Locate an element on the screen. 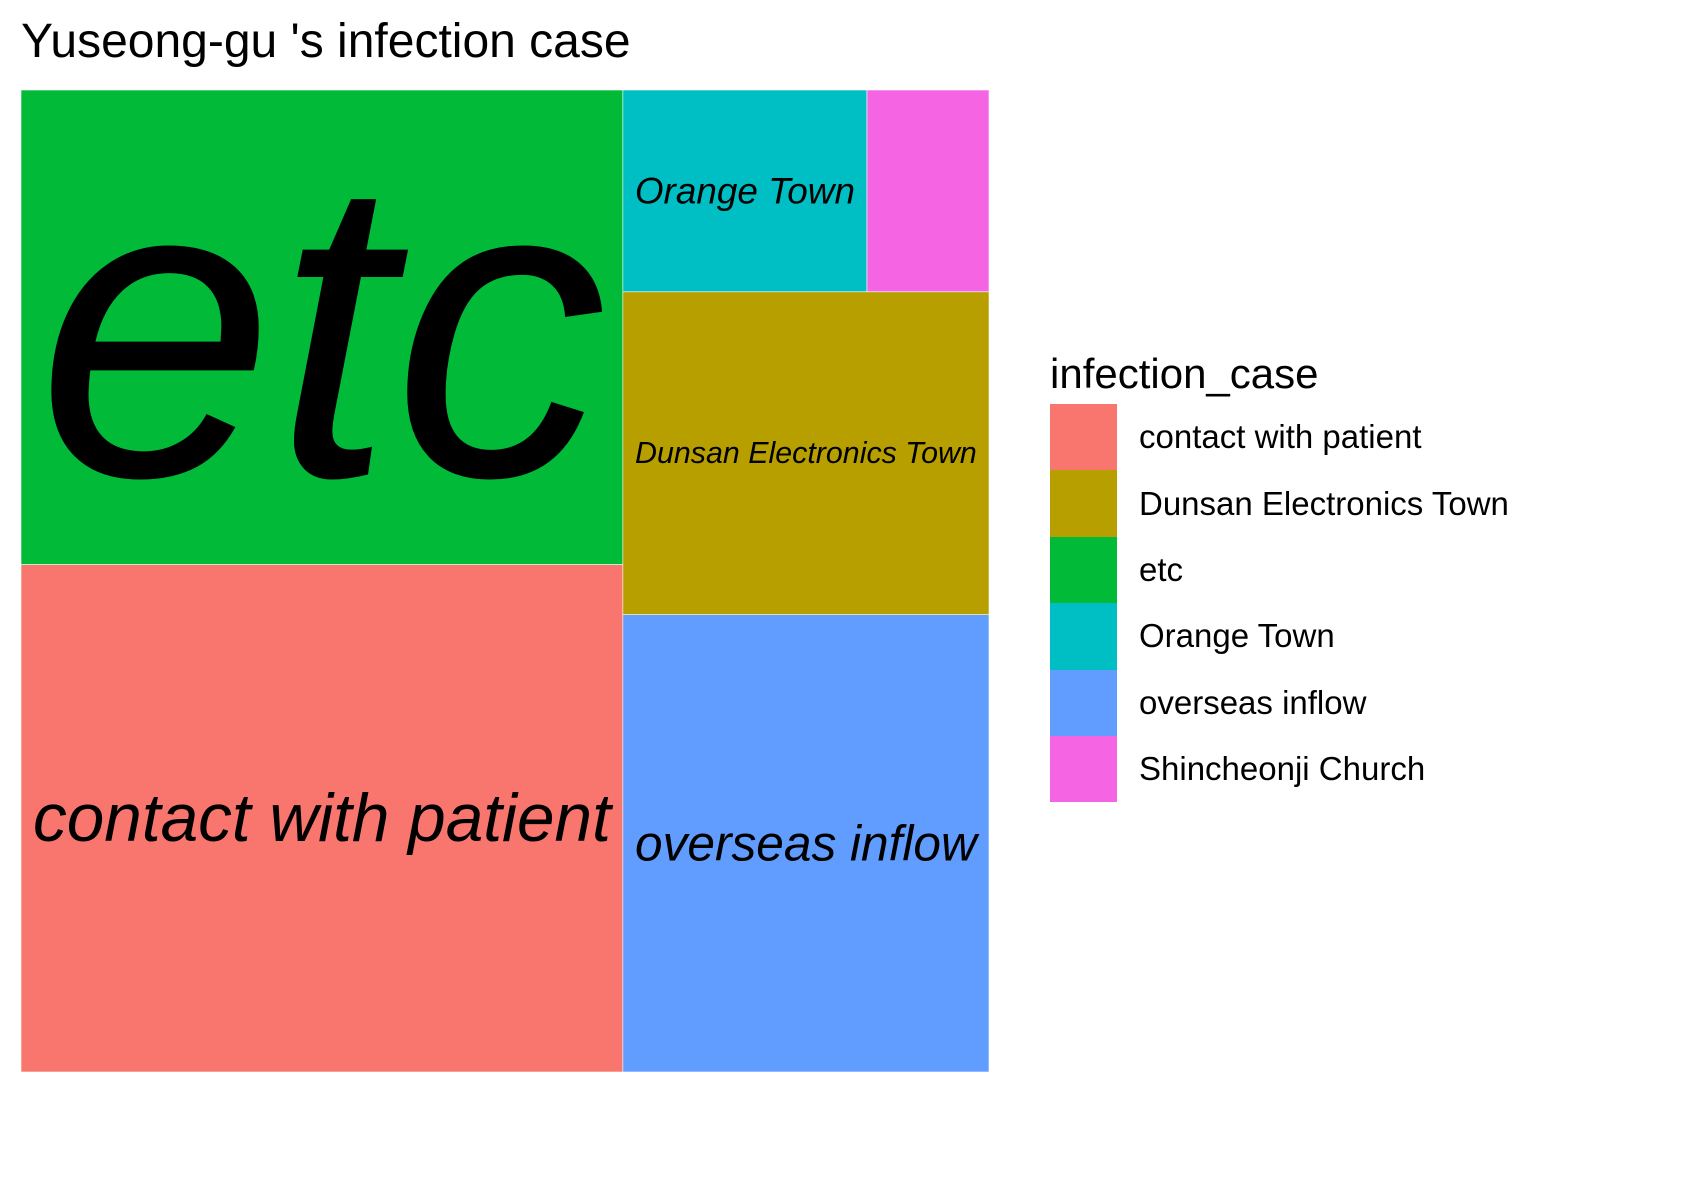  tile-dunsan-electronics-town is located at coordinates (806, 453).